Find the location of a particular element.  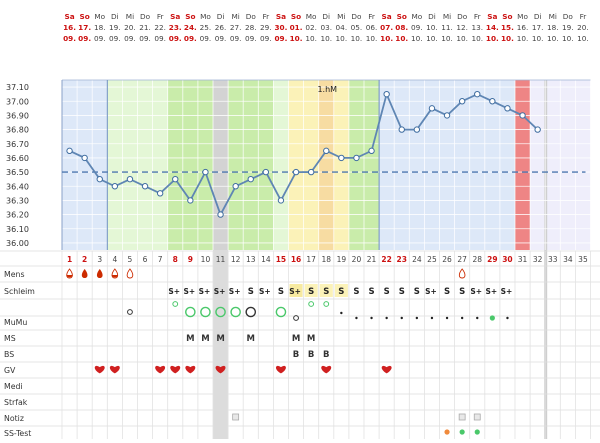

day-label: 23. is located at coordinates (175, 27).